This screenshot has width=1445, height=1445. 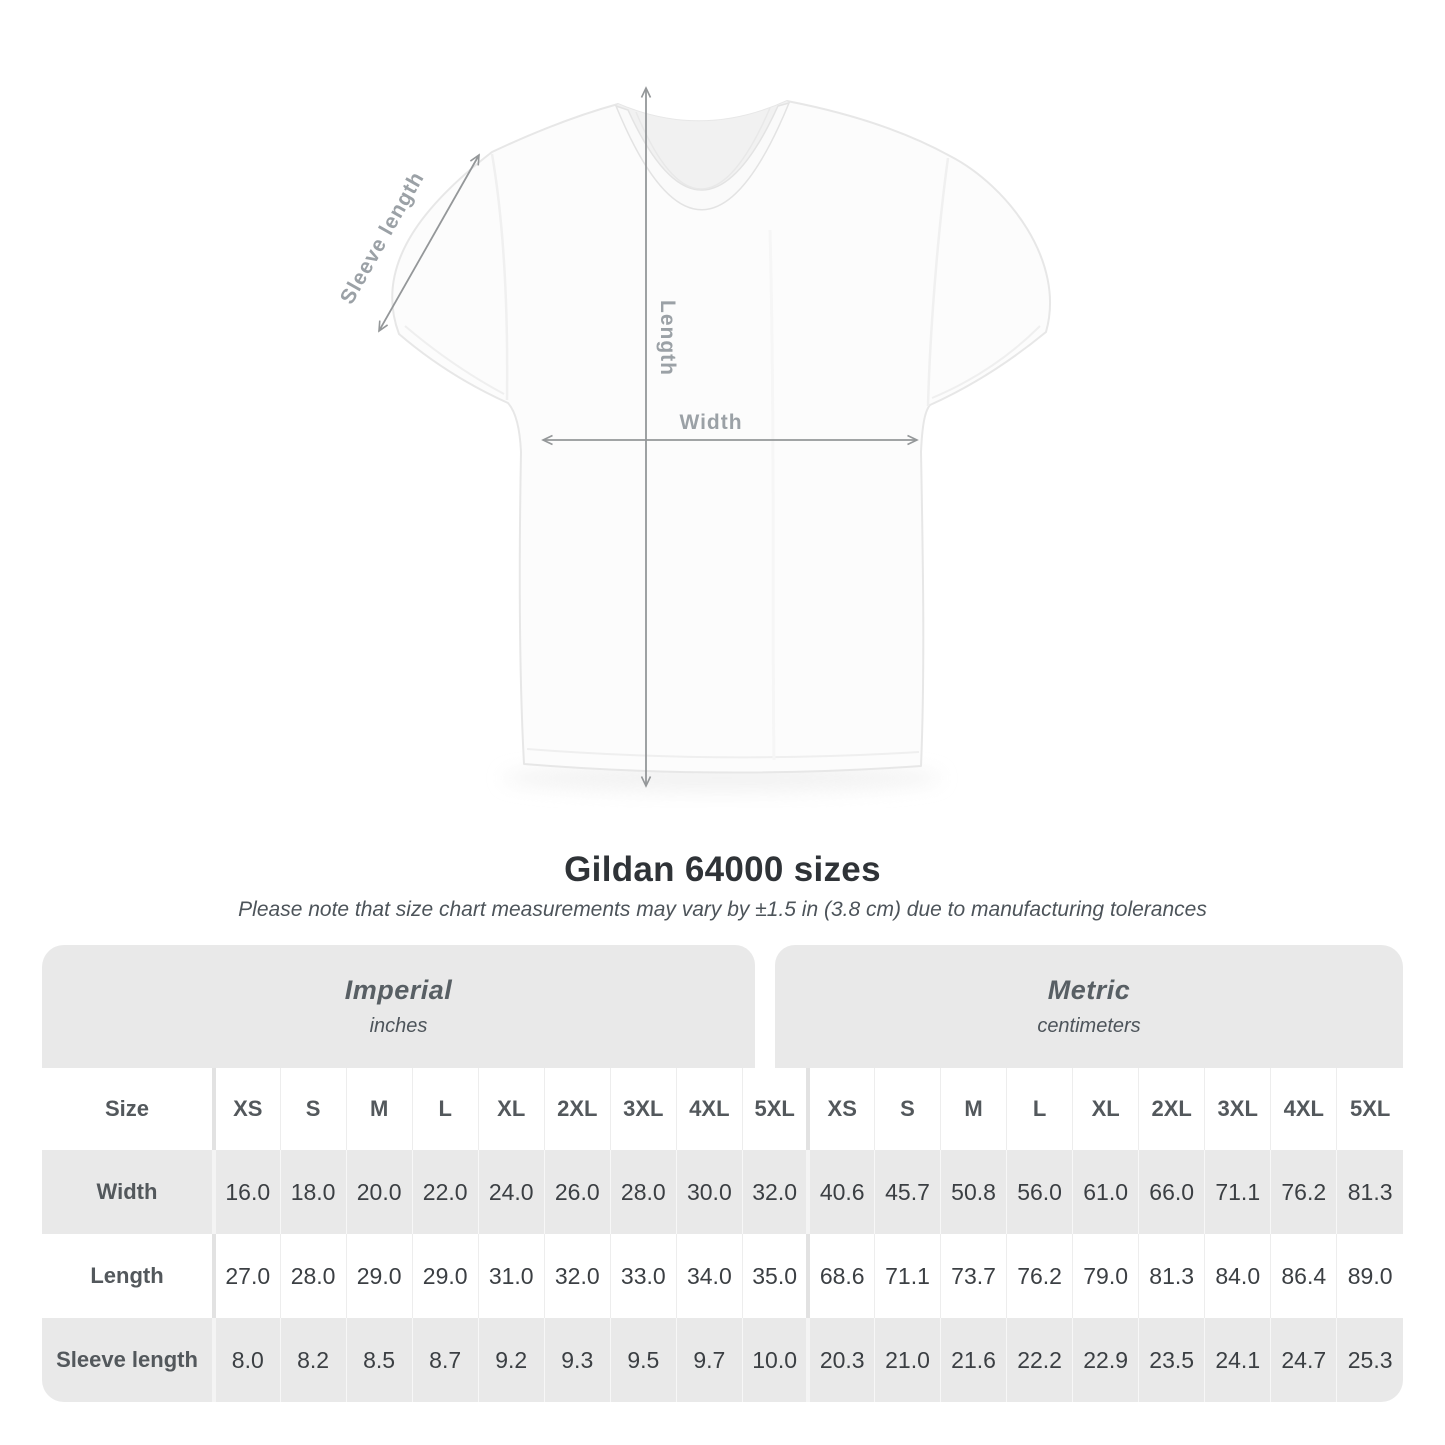 I want to click on collar-band, so click(x=702, y=156).